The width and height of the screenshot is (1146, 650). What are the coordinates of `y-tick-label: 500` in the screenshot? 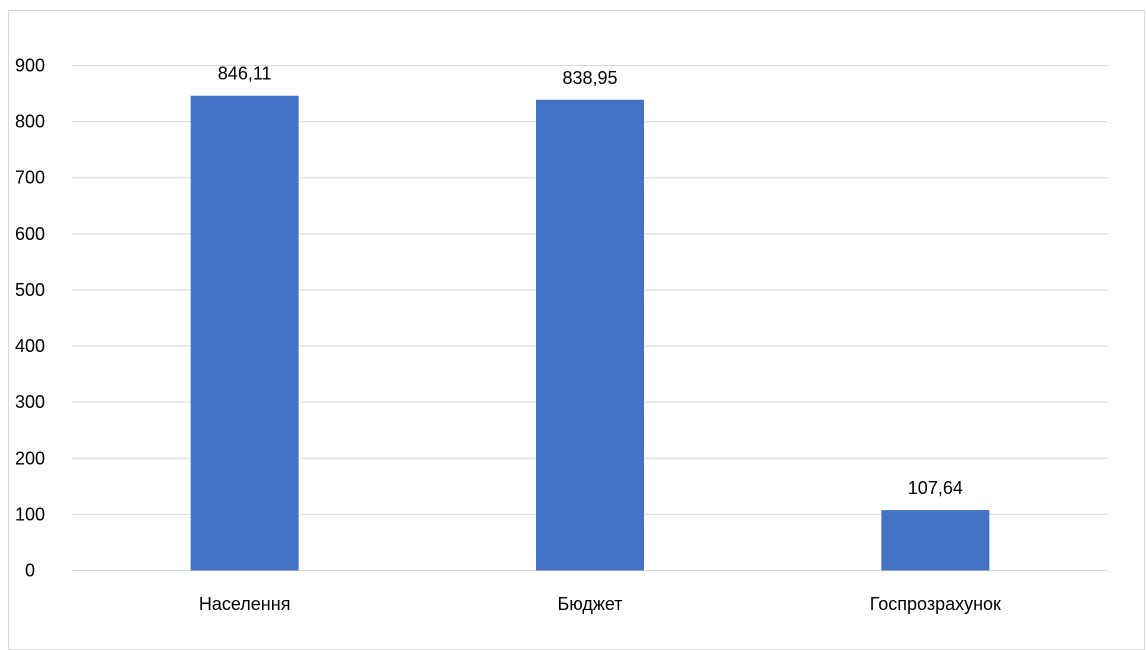 It's located at (30, 290).